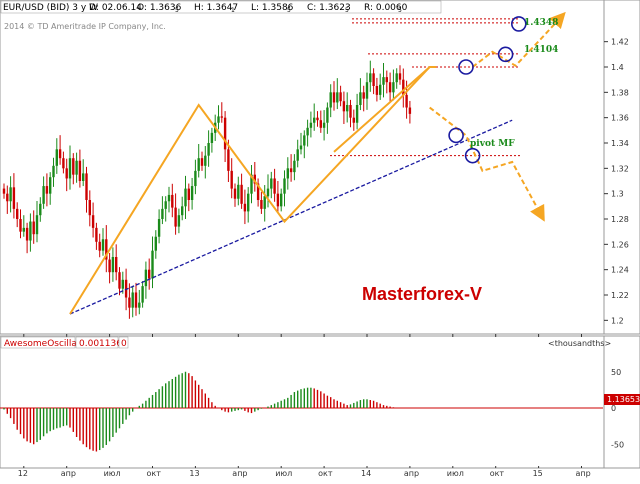 Image resolution: width=640 pixels, height=484 pixels. What do you see at coordinates (620, 244) in the screenshot?
I see `price-tick-label: 1.26` at bounding box center [620, 244].